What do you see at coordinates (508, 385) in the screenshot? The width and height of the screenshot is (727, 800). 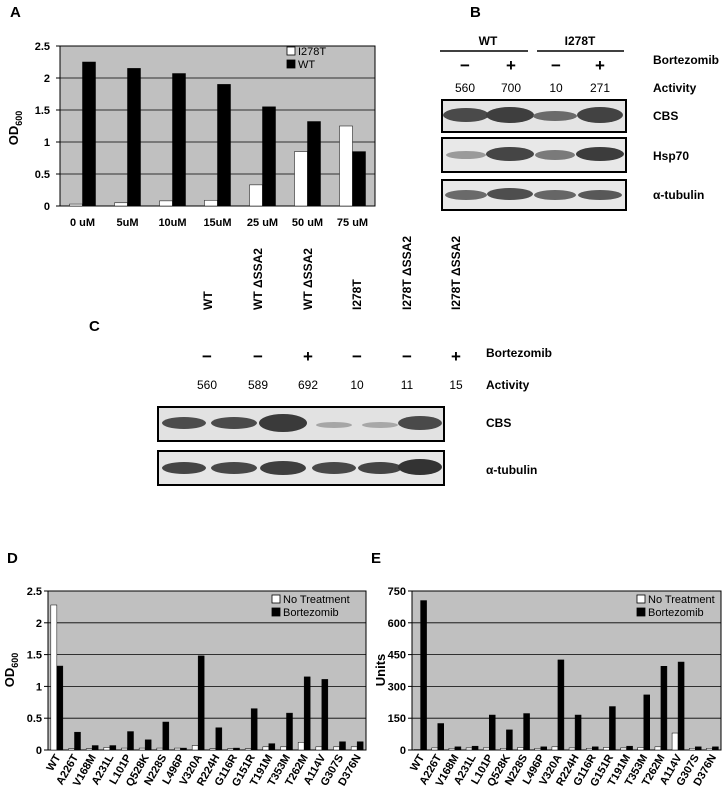 I see `c-activity-label: Activity` at bounding box center [508, 385].